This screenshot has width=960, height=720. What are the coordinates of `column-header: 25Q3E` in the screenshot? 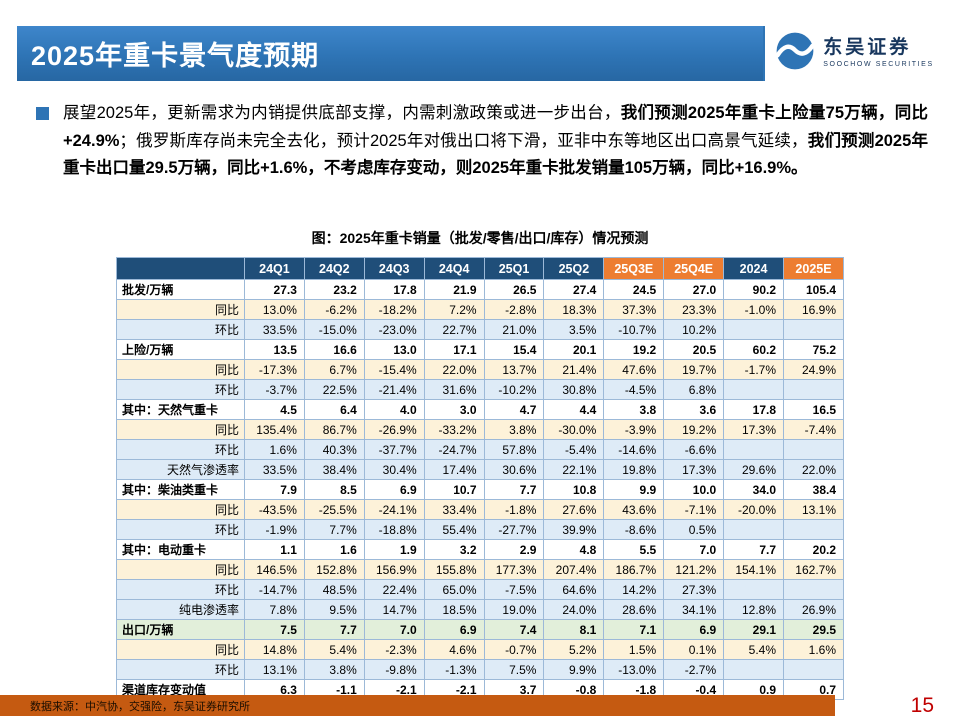 It's located at (634, 268).